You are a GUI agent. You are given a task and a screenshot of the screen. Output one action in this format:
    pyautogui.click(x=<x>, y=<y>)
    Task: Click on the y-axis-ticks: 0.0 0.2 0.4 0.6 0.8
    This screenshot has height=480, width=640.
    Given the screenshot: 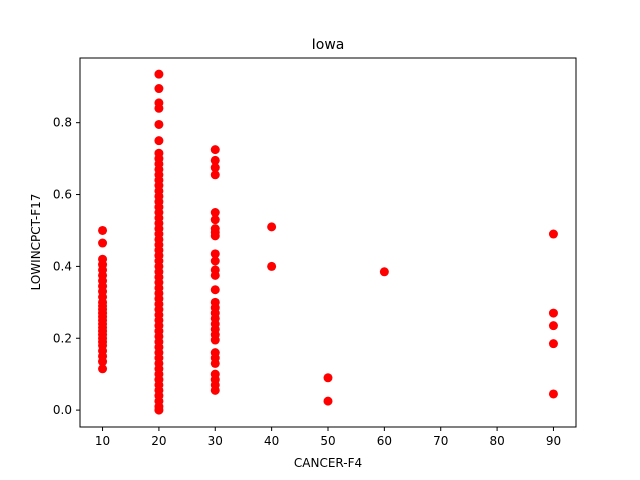 What is the action you would take?
    pyautogui.click(x=66, y=266)
    